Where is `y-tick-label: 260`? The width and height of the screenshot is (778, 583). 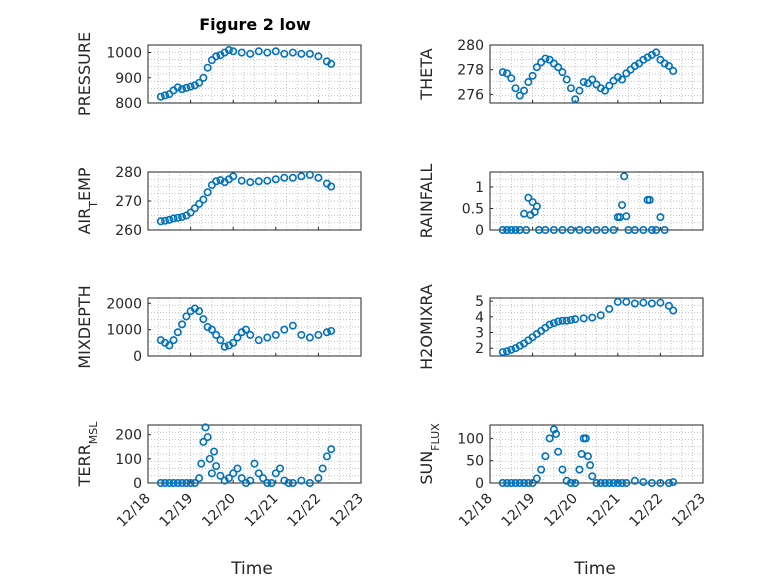 y-tick-label: 260 is located at coordinates (128, 231).